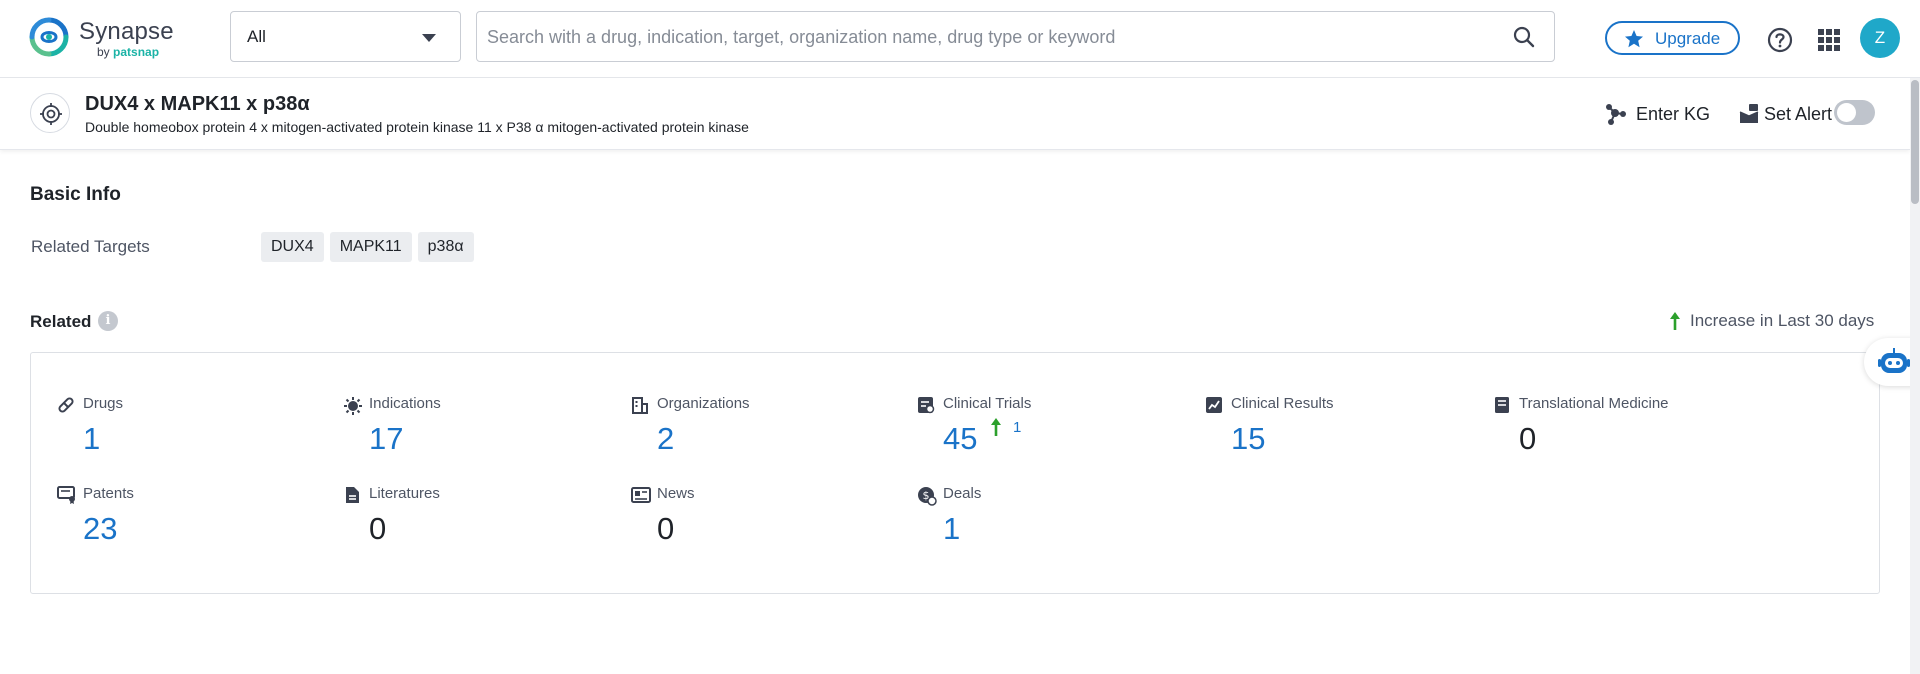  What do you see at coordinates (987, 403) in the screenshot?
I see `stat-label: Clinical Trials` at bounding box center [987, 403].